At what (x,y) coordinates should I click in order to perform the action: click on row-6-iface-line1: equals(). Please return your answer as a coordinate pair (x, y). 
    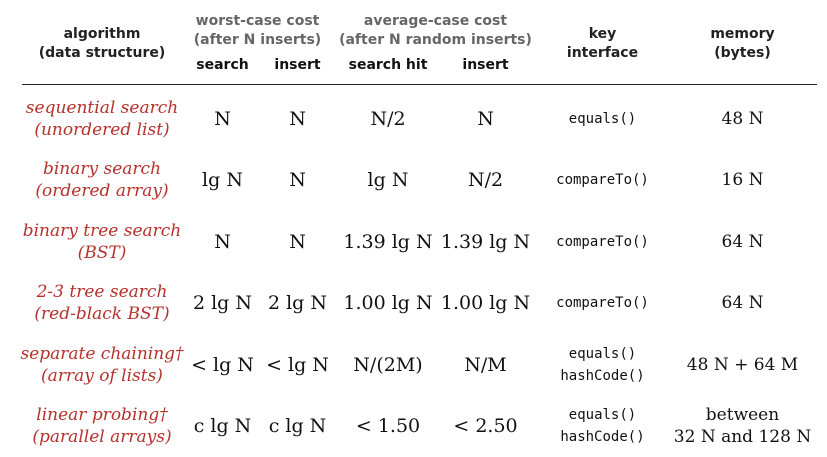
    Looking at the image, I should click on (602, 415).